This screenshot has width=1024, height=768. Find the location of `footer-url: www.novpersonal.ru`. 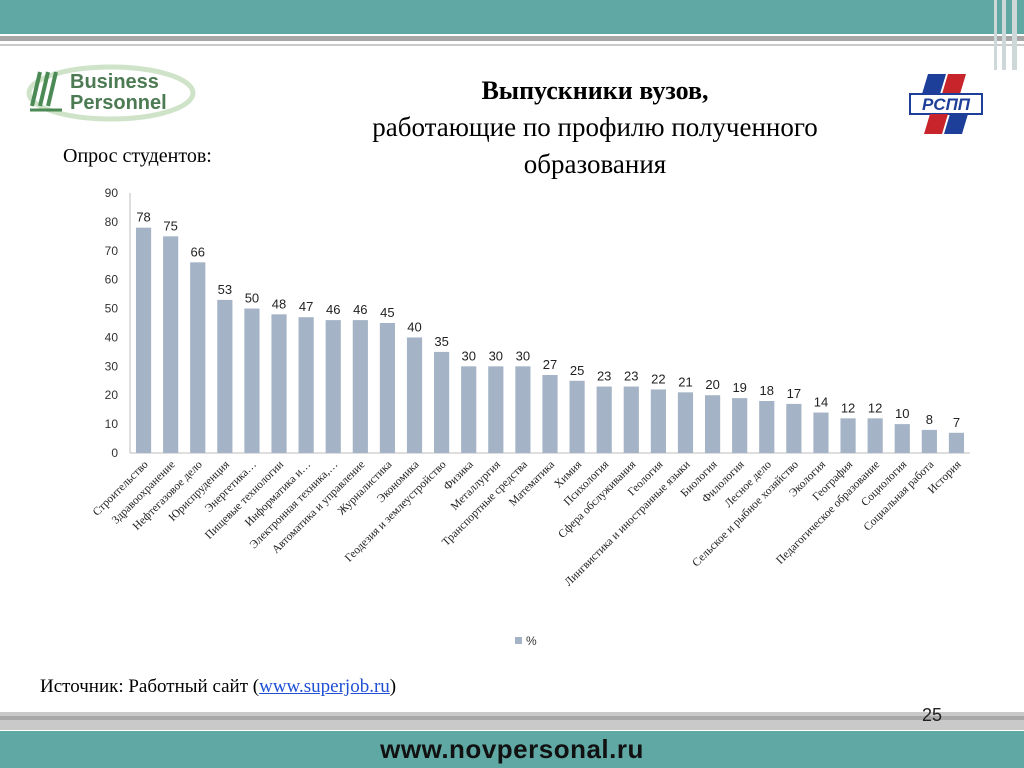

footer-url: www.novpersonal.ru is located at coordinates (512, 749).